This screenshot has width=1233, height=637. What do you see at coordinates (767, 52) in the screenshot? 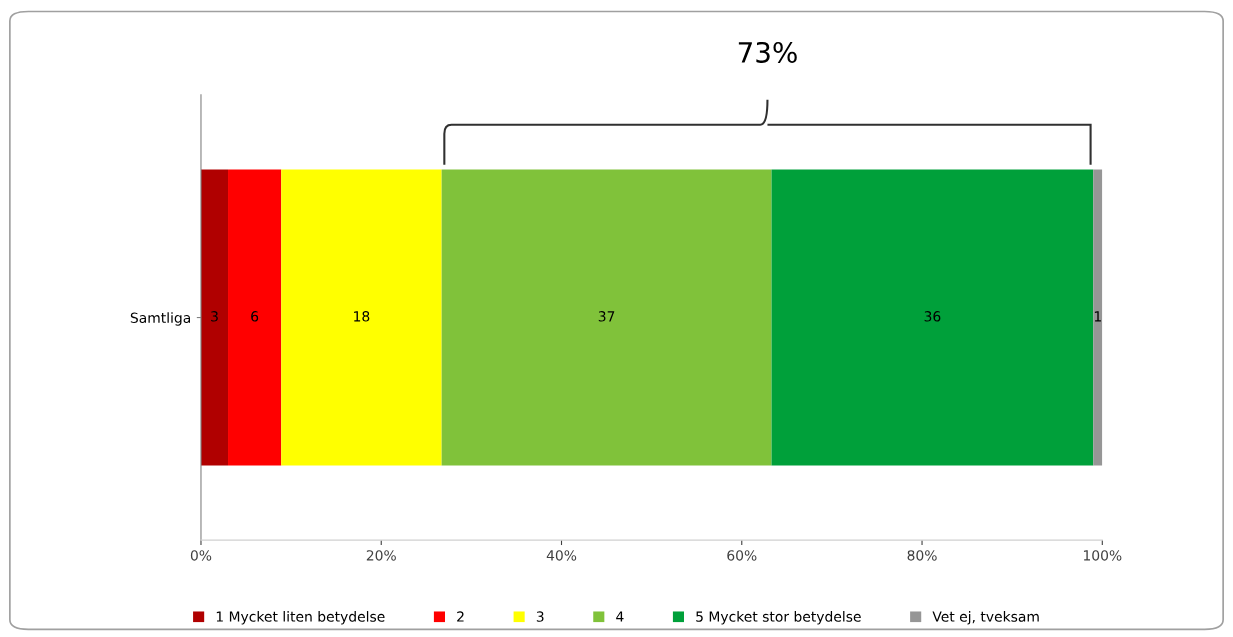
I see `text: 73%` at bounding box center [767, 52].